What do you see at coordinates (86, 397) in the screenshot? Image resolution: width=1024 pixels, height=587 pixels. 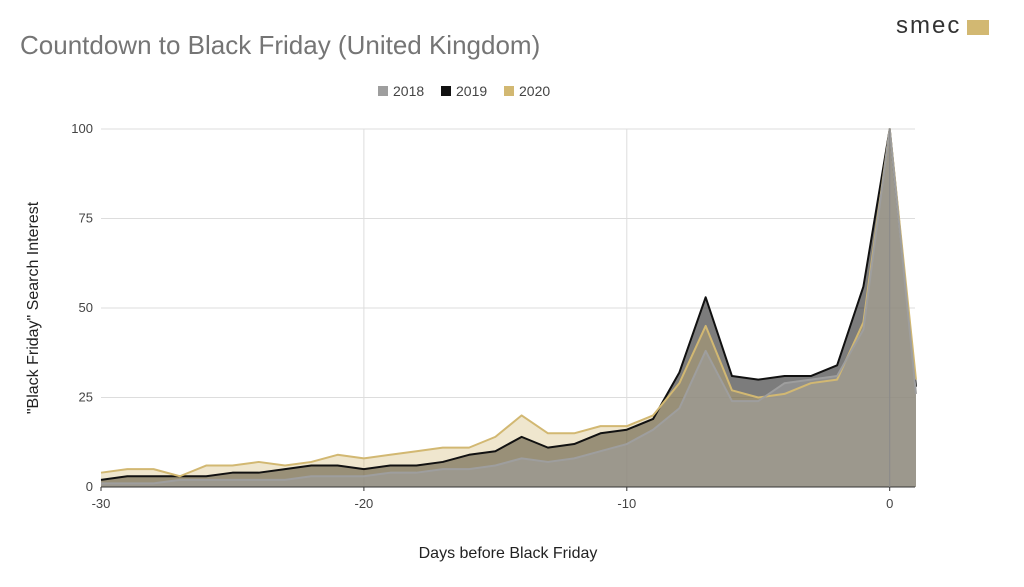 I see `y-tick-label: 25` at bounding box center [86, 397].